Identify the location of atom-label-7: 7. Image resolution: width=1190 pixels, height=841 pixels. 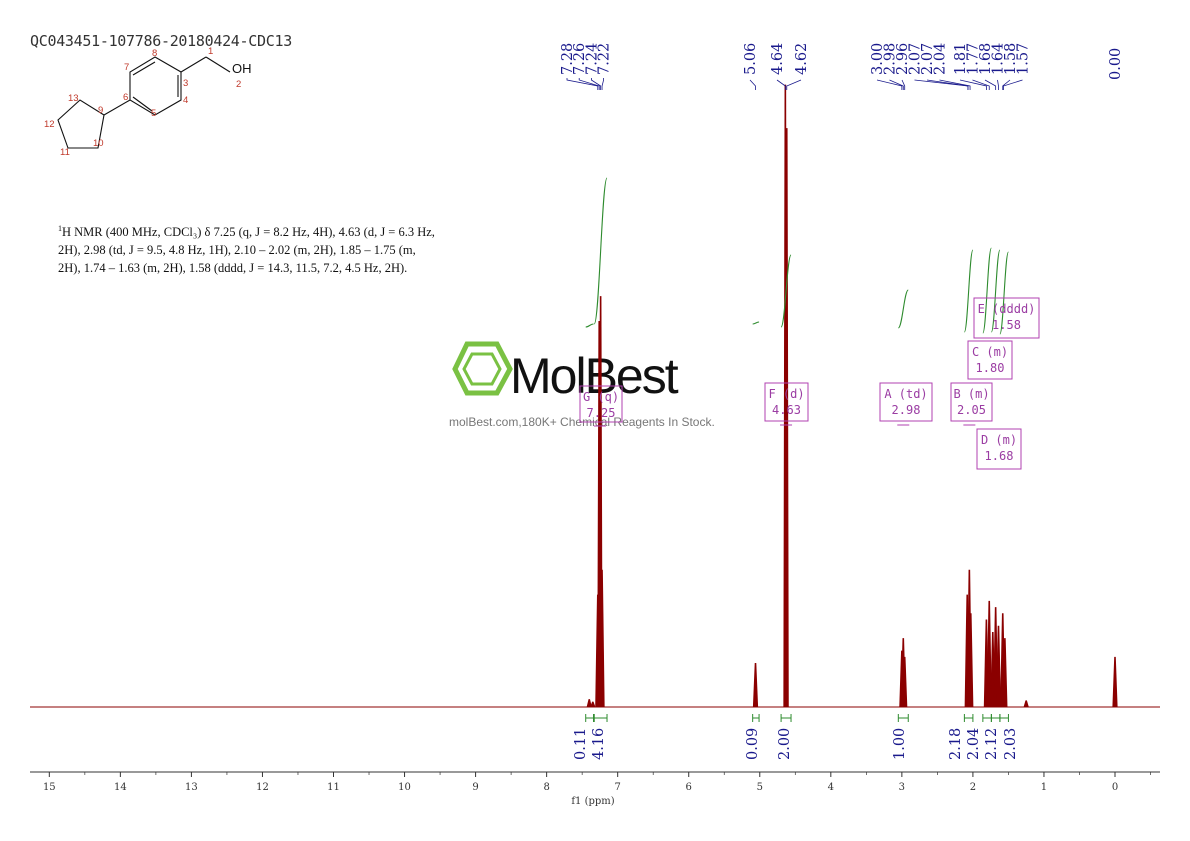
(126, 67).